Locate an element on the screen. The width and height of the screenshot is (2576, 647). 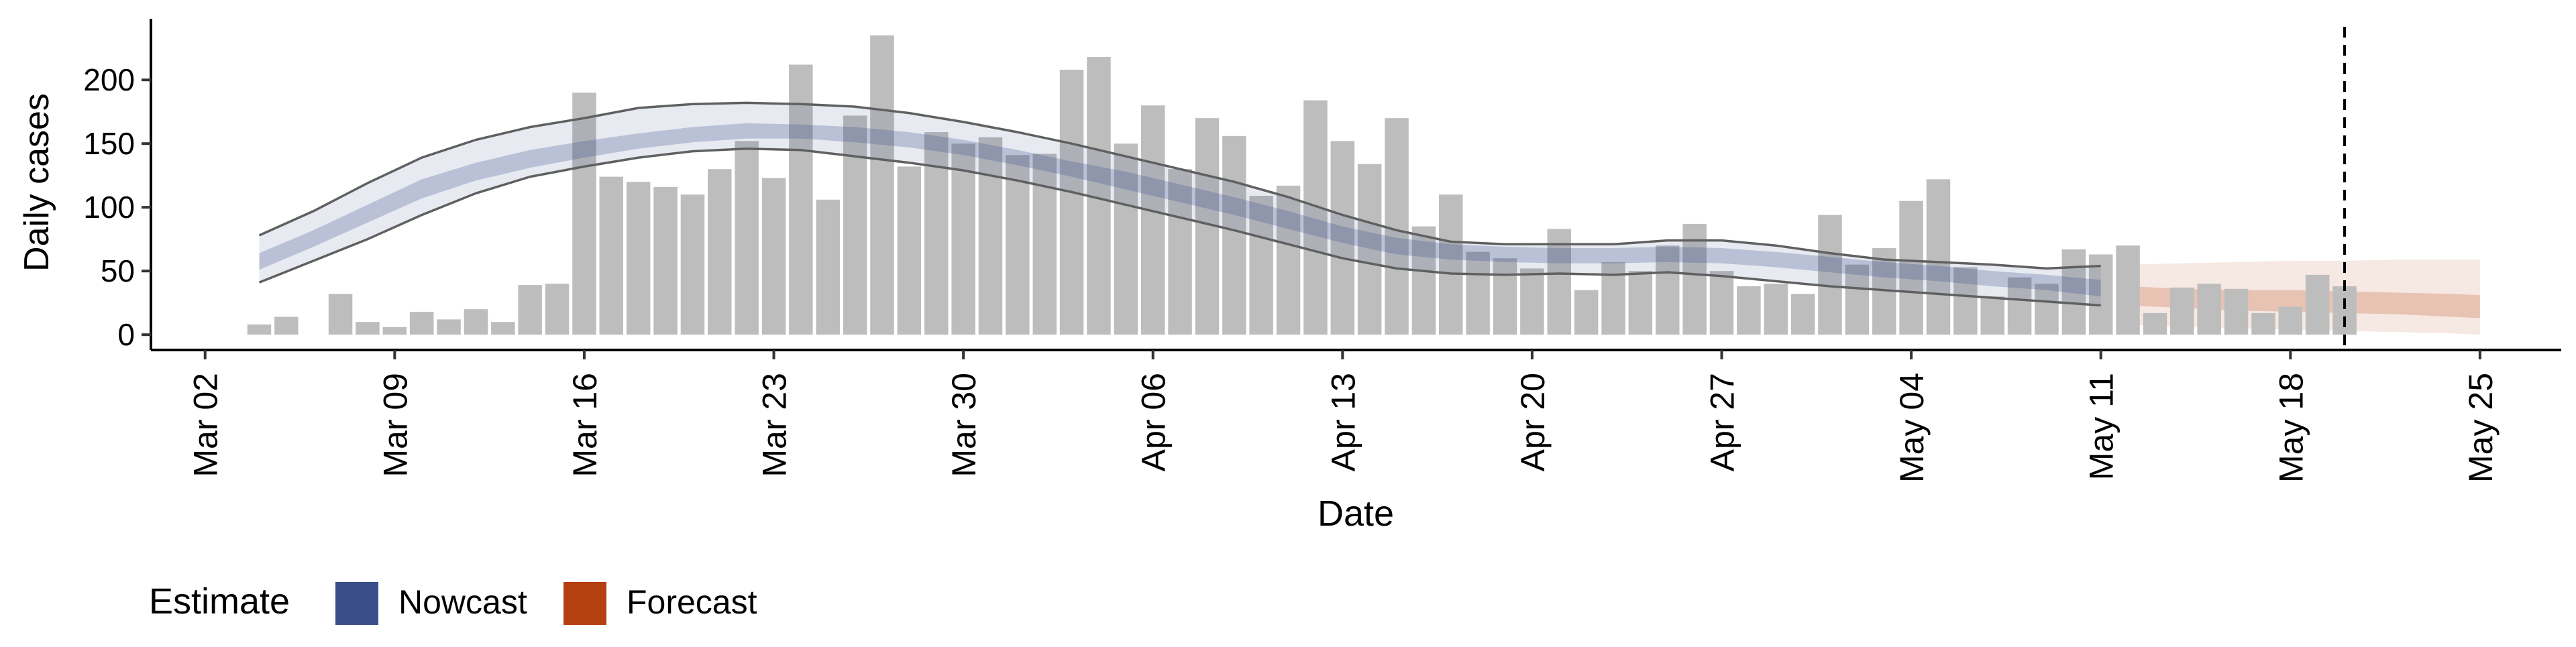
x-tick-label: Mar 16 is located at coordinates (585, 425).